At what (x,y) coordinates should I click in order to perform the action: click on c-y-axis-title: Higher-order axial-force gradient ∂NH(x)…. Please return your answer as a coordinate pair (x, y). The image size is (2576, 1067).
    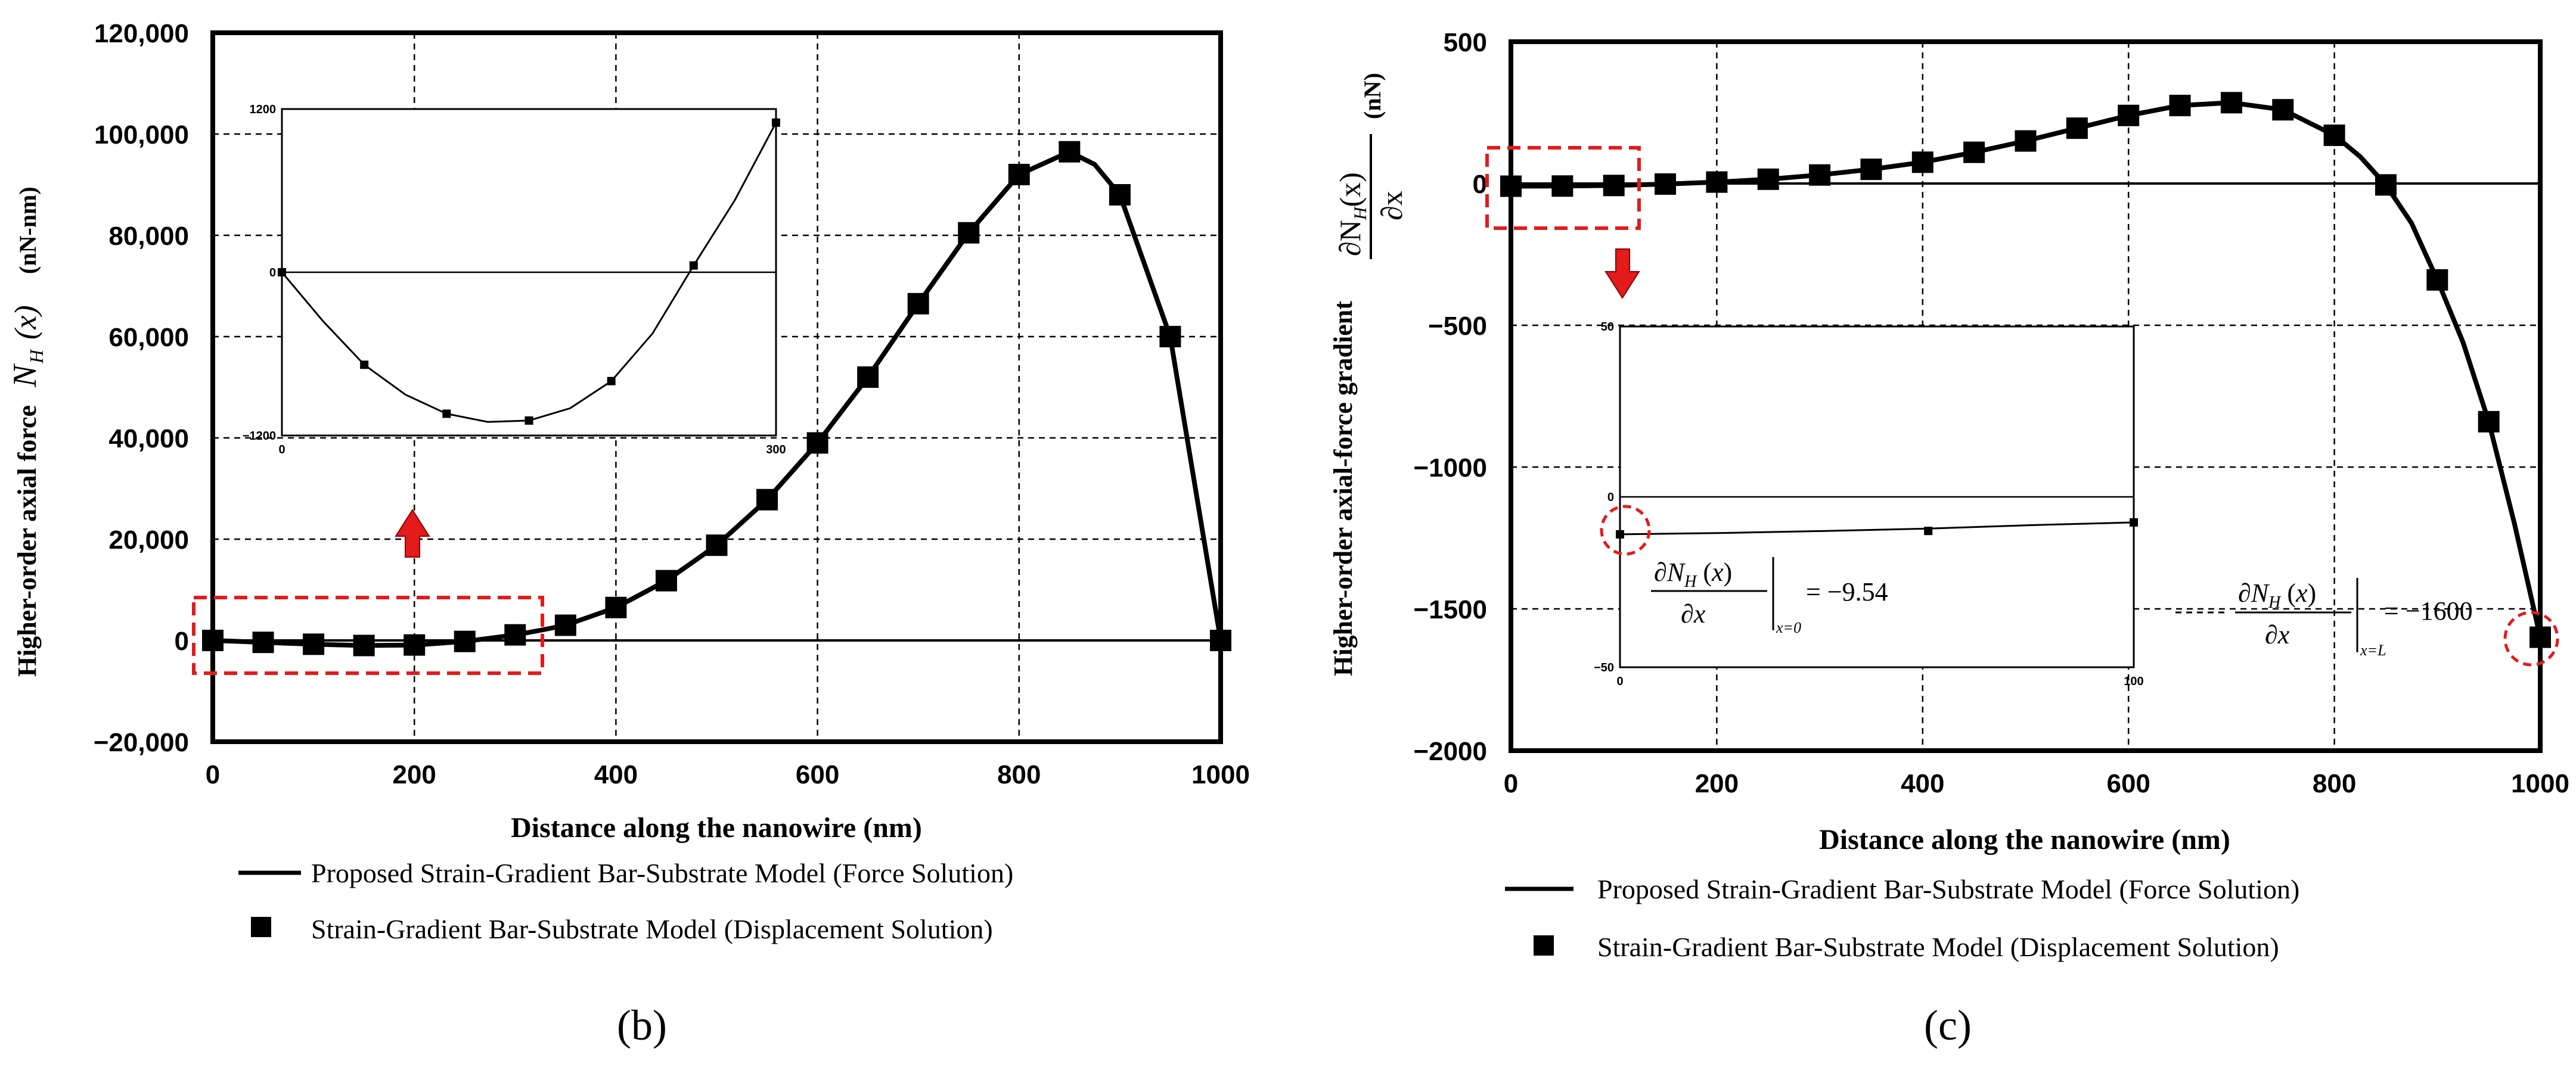
    Looking at the image, I should click on (1369, 374).